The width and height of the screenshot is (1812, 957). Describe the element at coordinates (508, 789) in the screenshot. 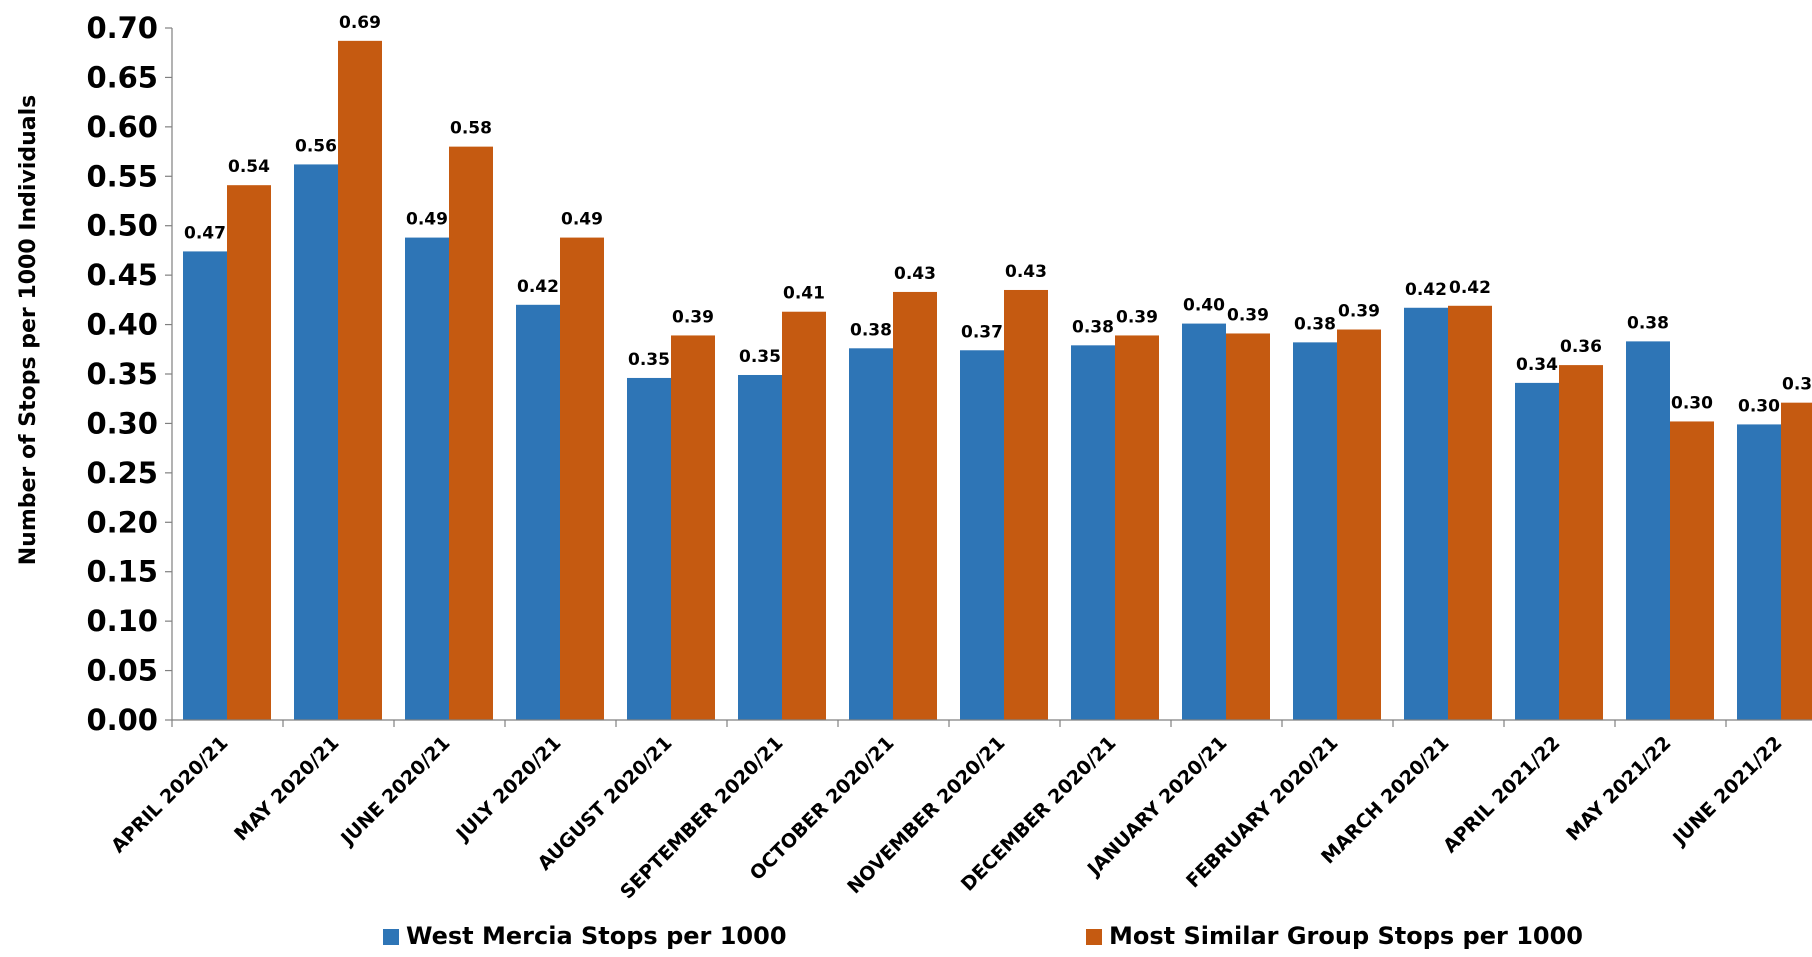

I see `x-tick-label: JULY 2020/21` at that location.